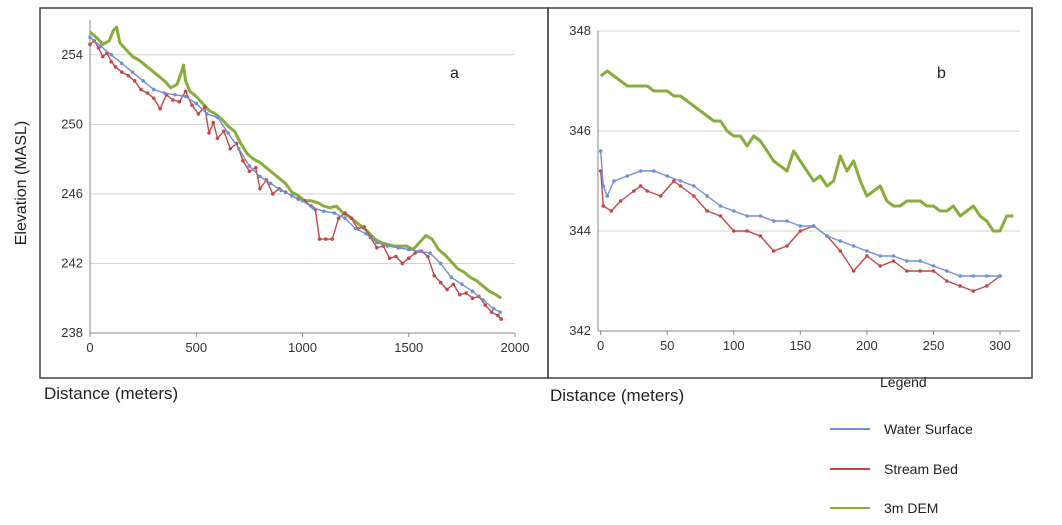  I want to click on panel-b-y-tick-label: 346, so click(580, 130).